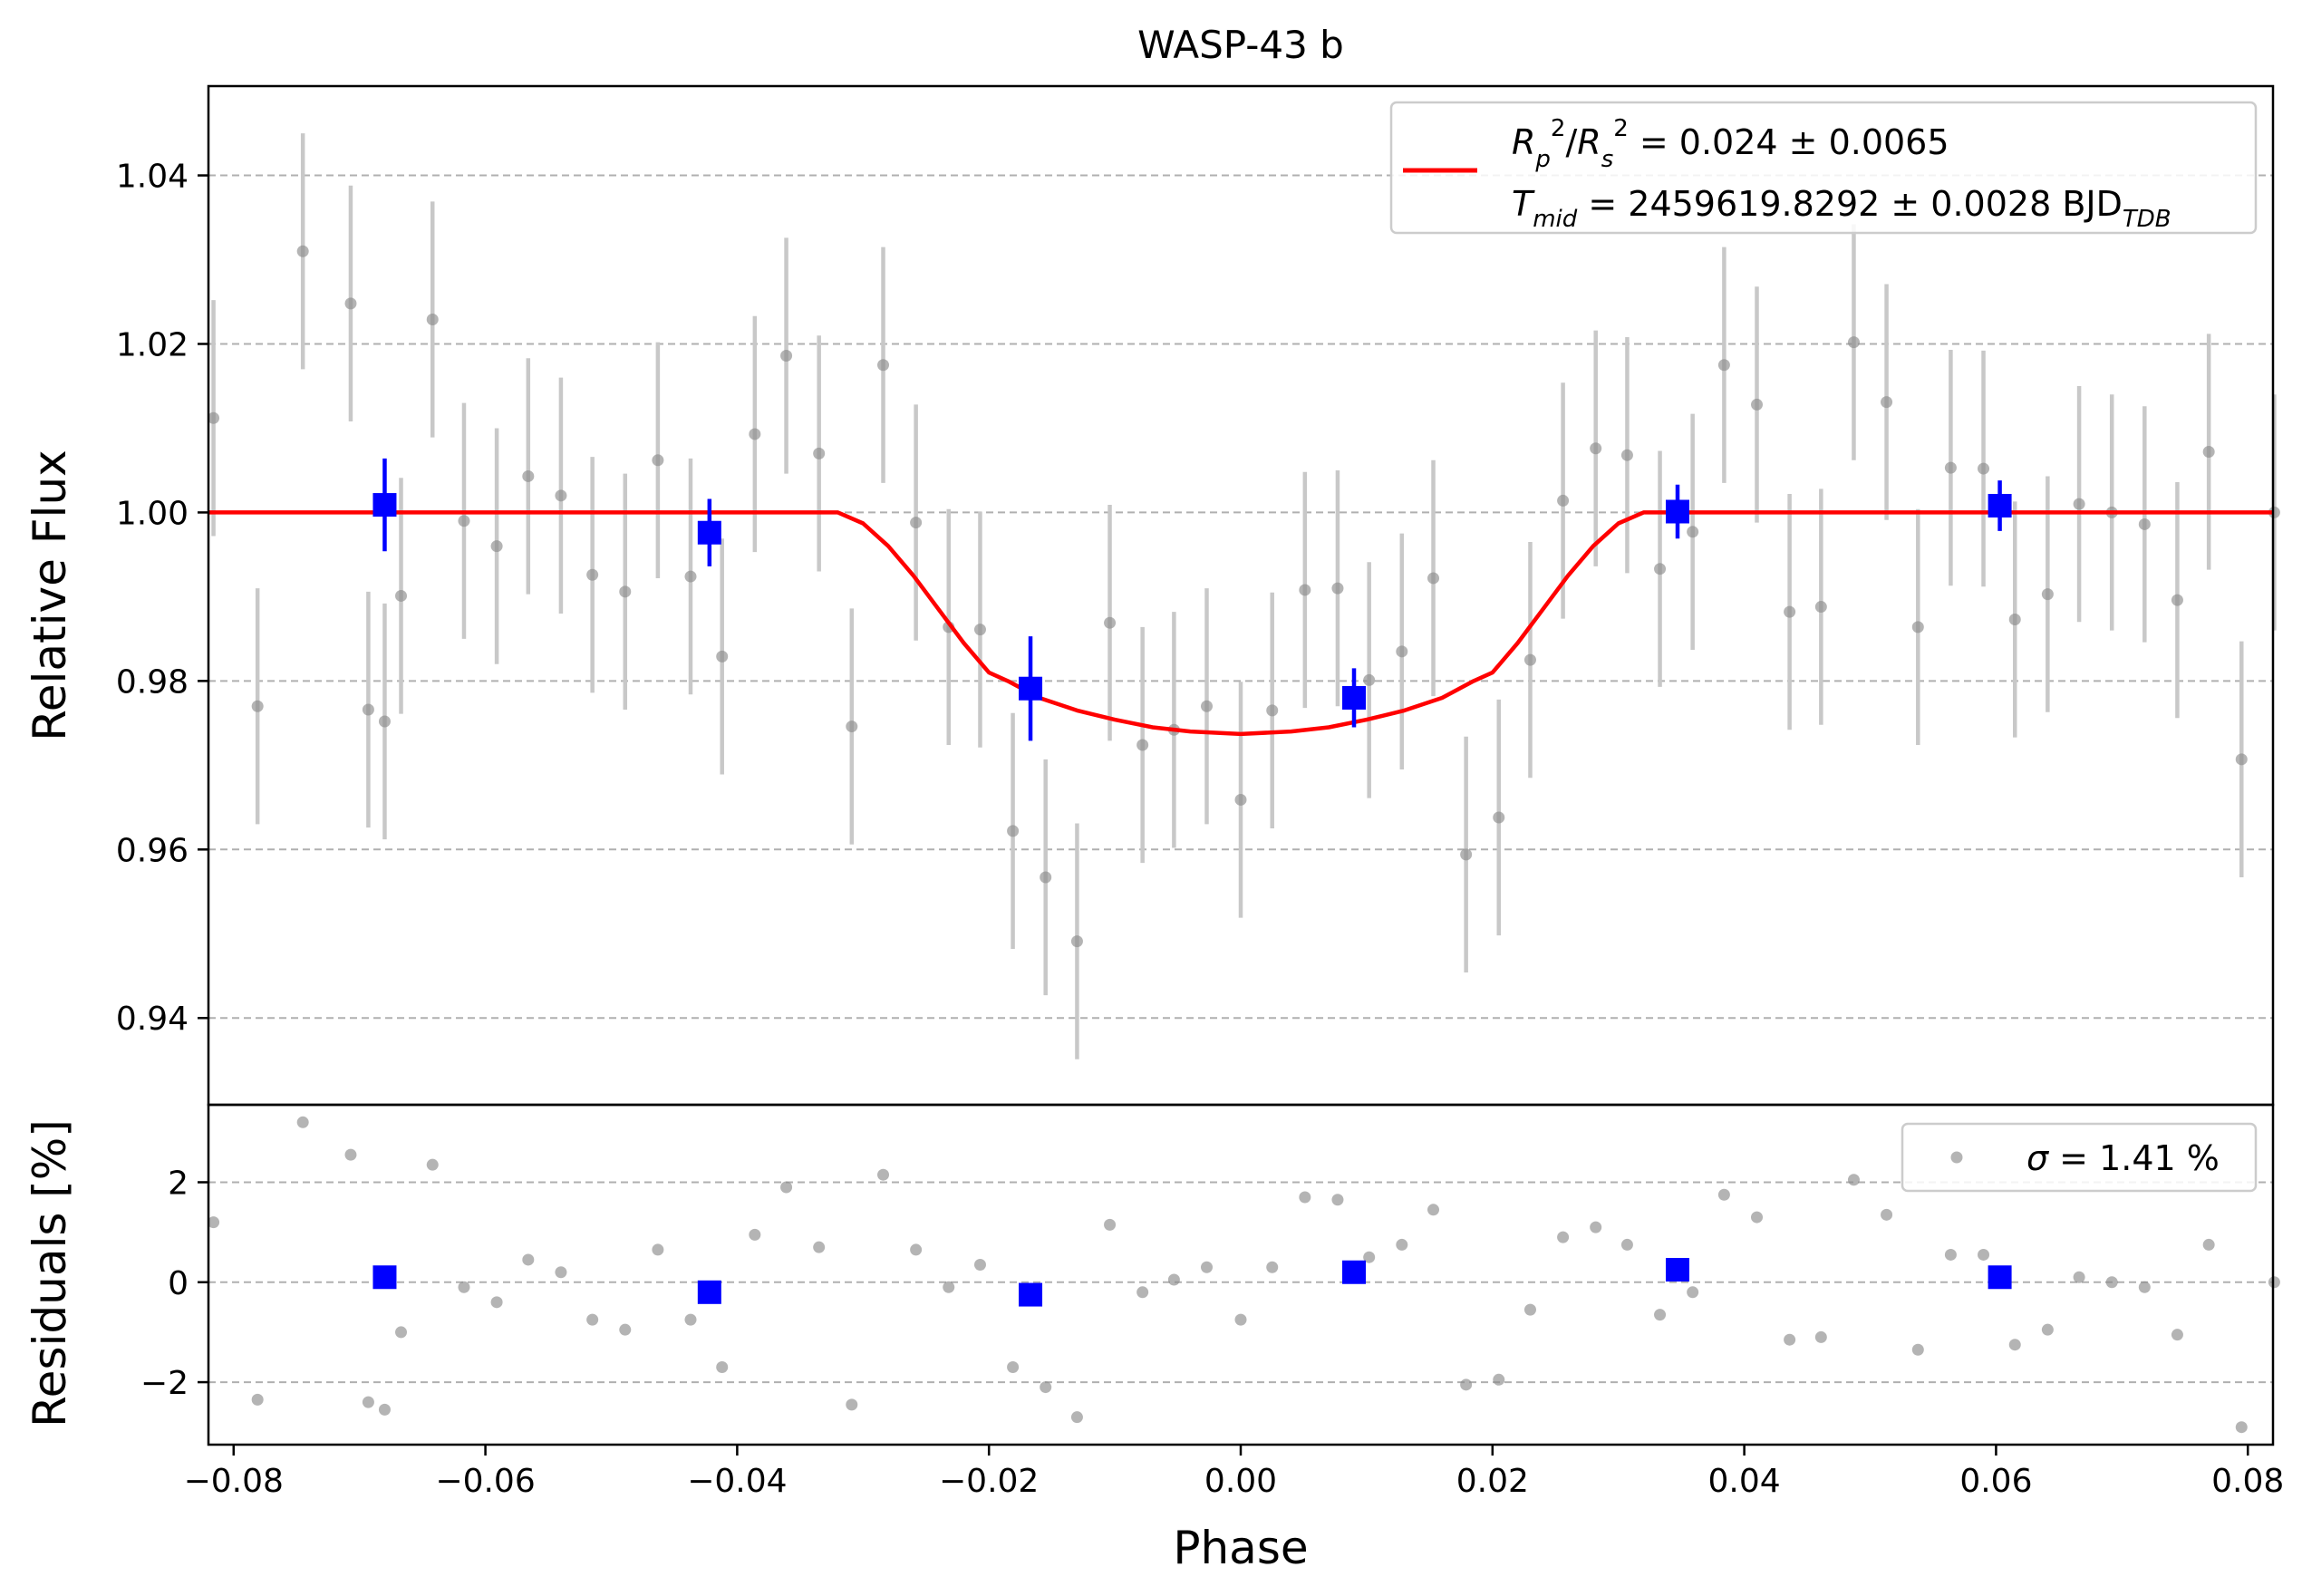  Describe the element at coordinates (165, 1383) in the screenshot. I see `residual-y-tick-label: −2` at that location.